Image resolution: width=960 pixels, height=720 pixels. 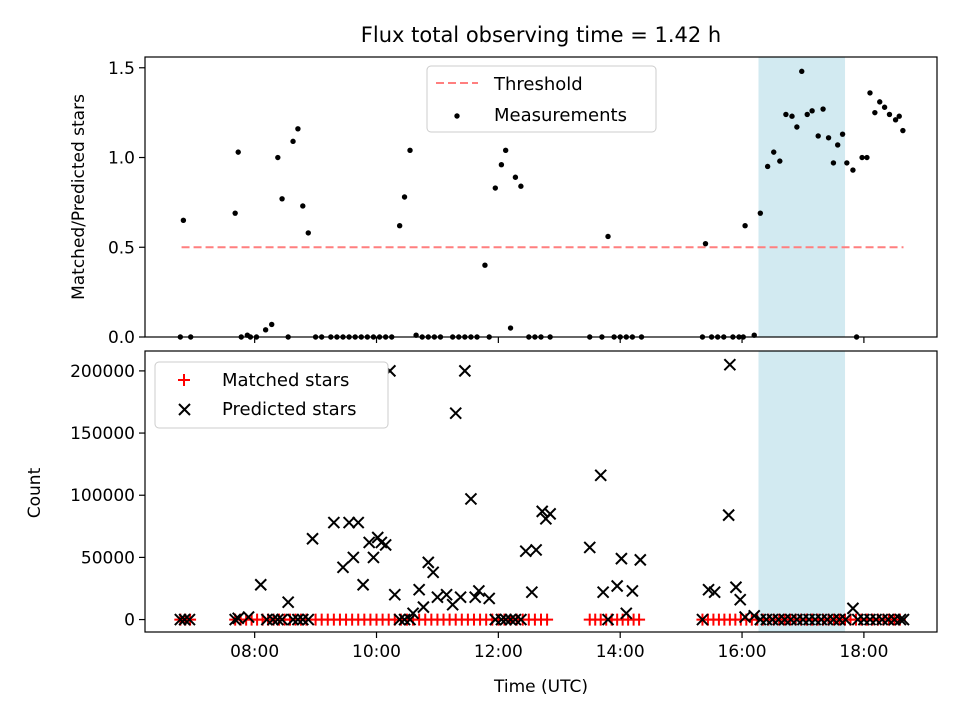 I want to click on top-y-axis-label: Matched/Predicted stars, so click(x=79, y=197).